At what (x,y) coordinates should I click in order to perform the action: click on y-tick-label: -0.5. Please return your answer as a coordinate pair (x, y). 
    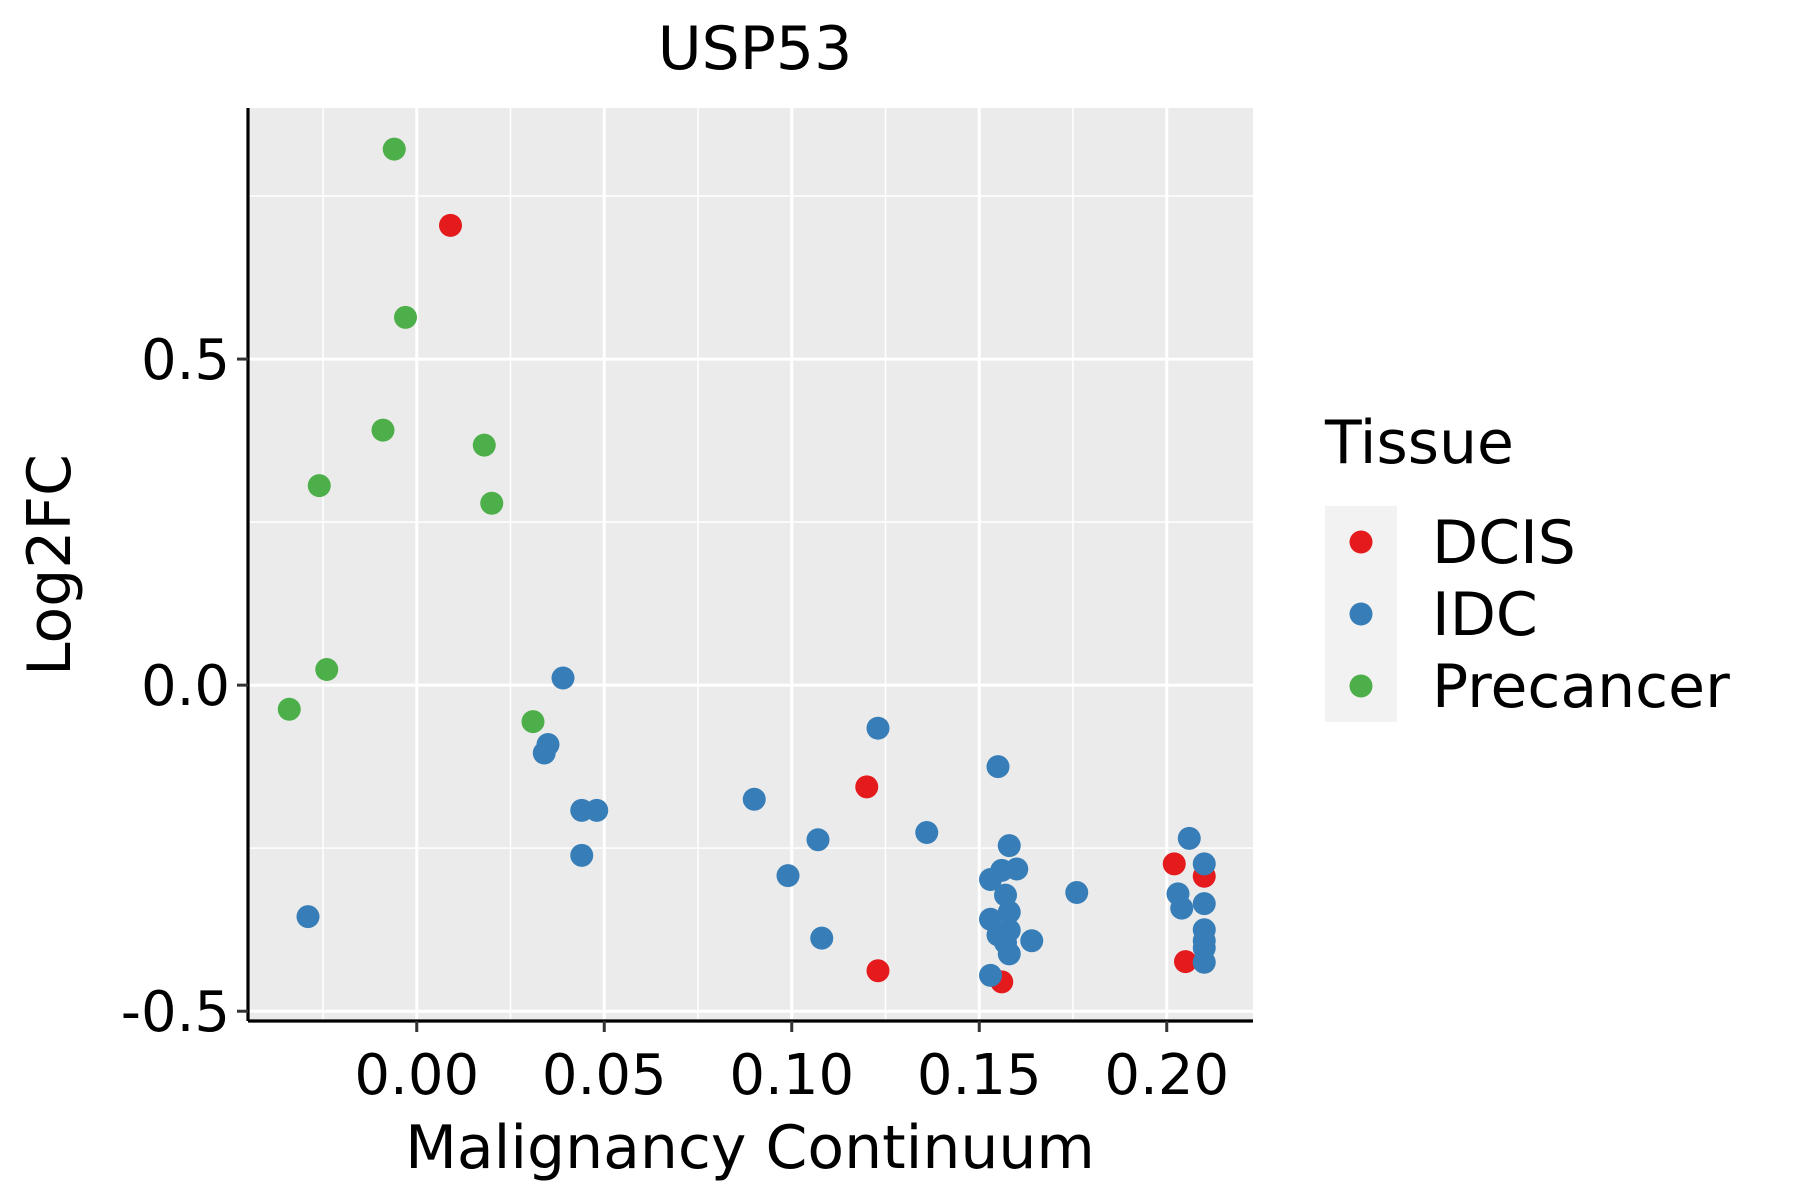
    Looking at the image, I should click on (175, 1012).